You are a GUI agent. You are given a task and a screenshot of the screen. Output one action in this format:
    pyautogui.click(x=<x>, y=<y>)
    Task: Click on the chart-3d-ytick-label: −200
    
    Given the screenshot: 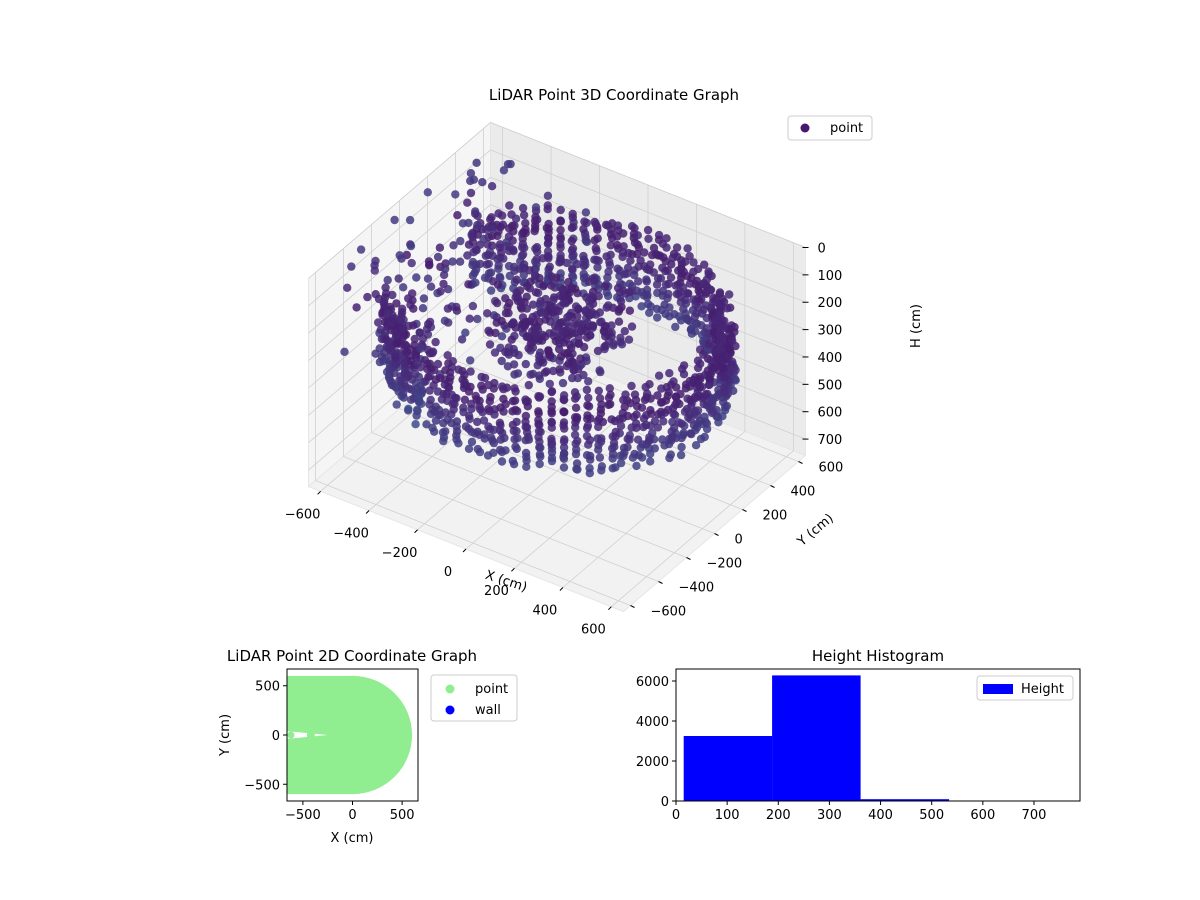 What is the action you would take?
    pyautogui.click(x=725, y=564)
    